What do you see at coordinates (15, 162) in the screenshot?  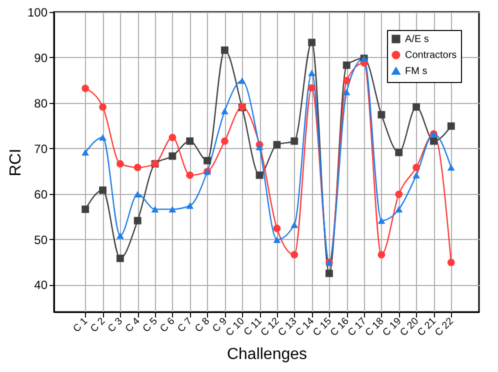 I see `y-axis-title: RCI` at bounding box center [15, 162].